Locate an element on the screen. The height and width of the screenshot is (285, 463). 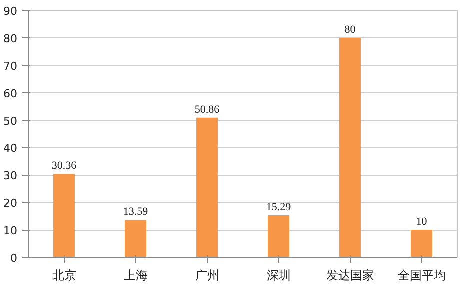
y-tick-label: 30 is located at coordinates (11, 176).